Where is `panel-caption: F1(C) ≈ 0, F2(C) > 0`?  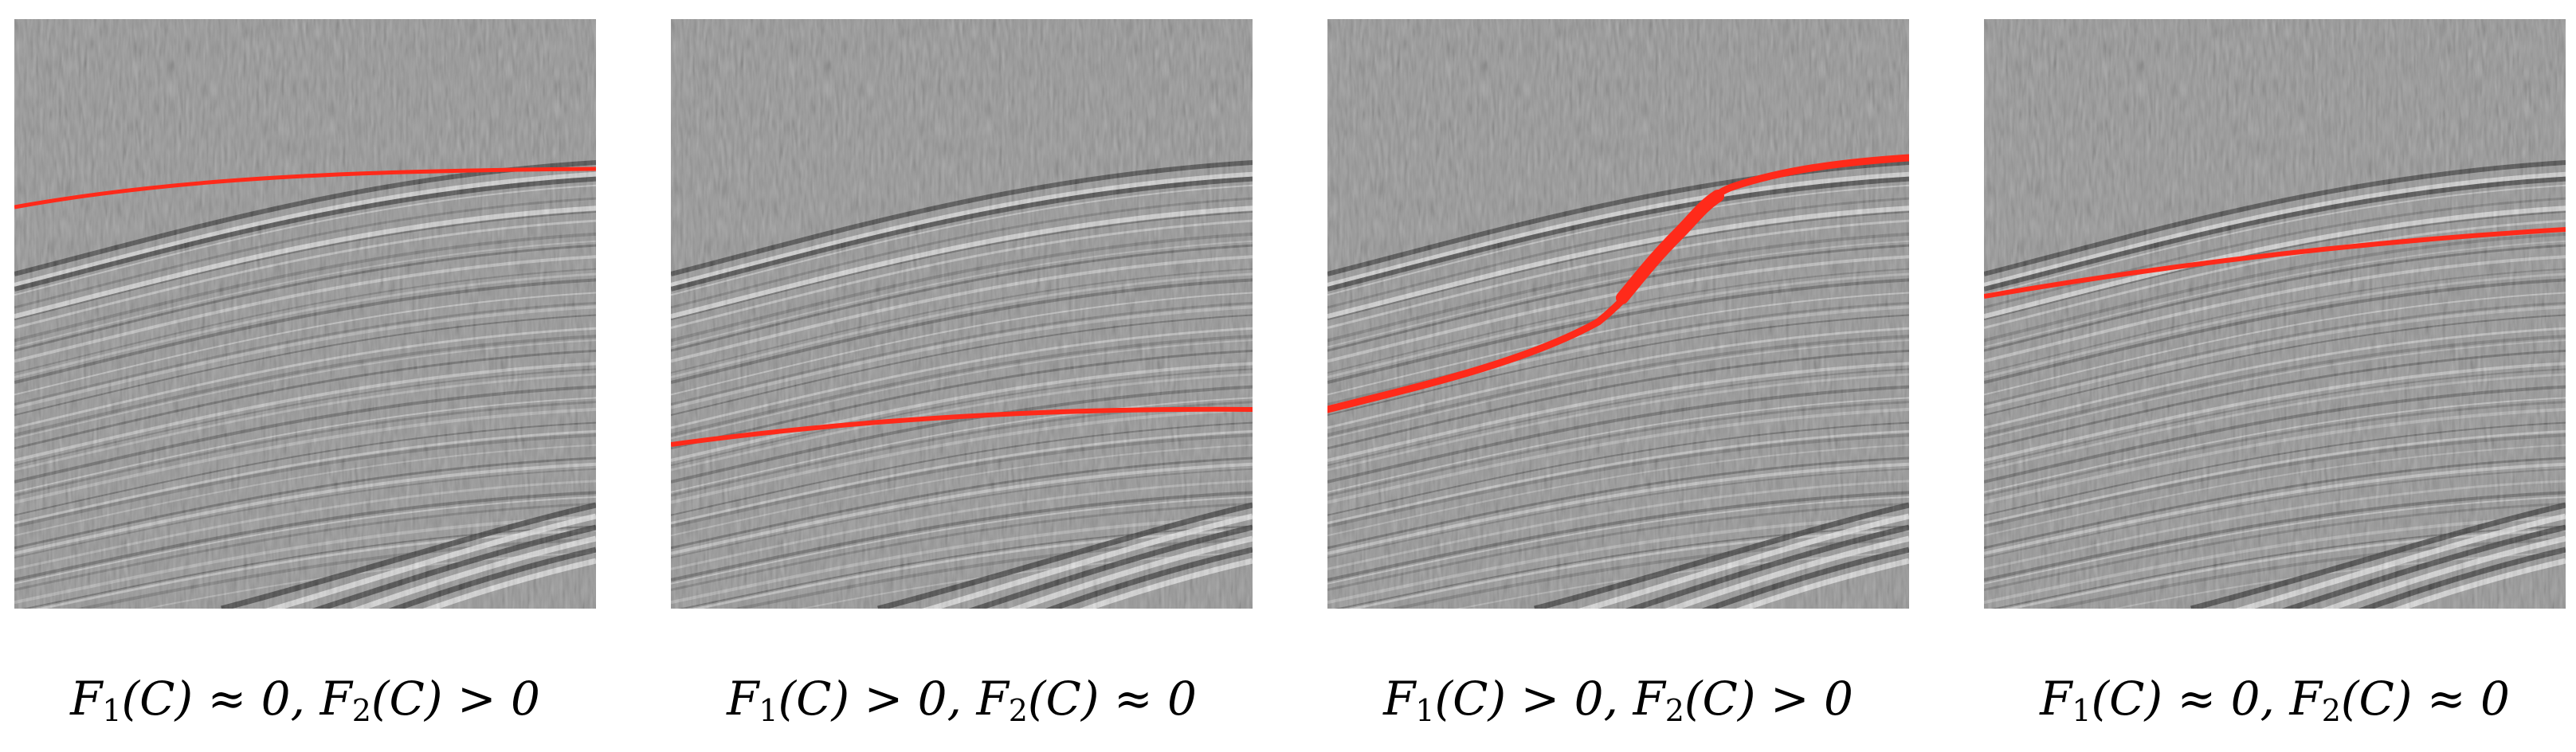 panel-caption: F1(C) ≈ 0, F2(C) > 0 is located at coordinates (305, 701).